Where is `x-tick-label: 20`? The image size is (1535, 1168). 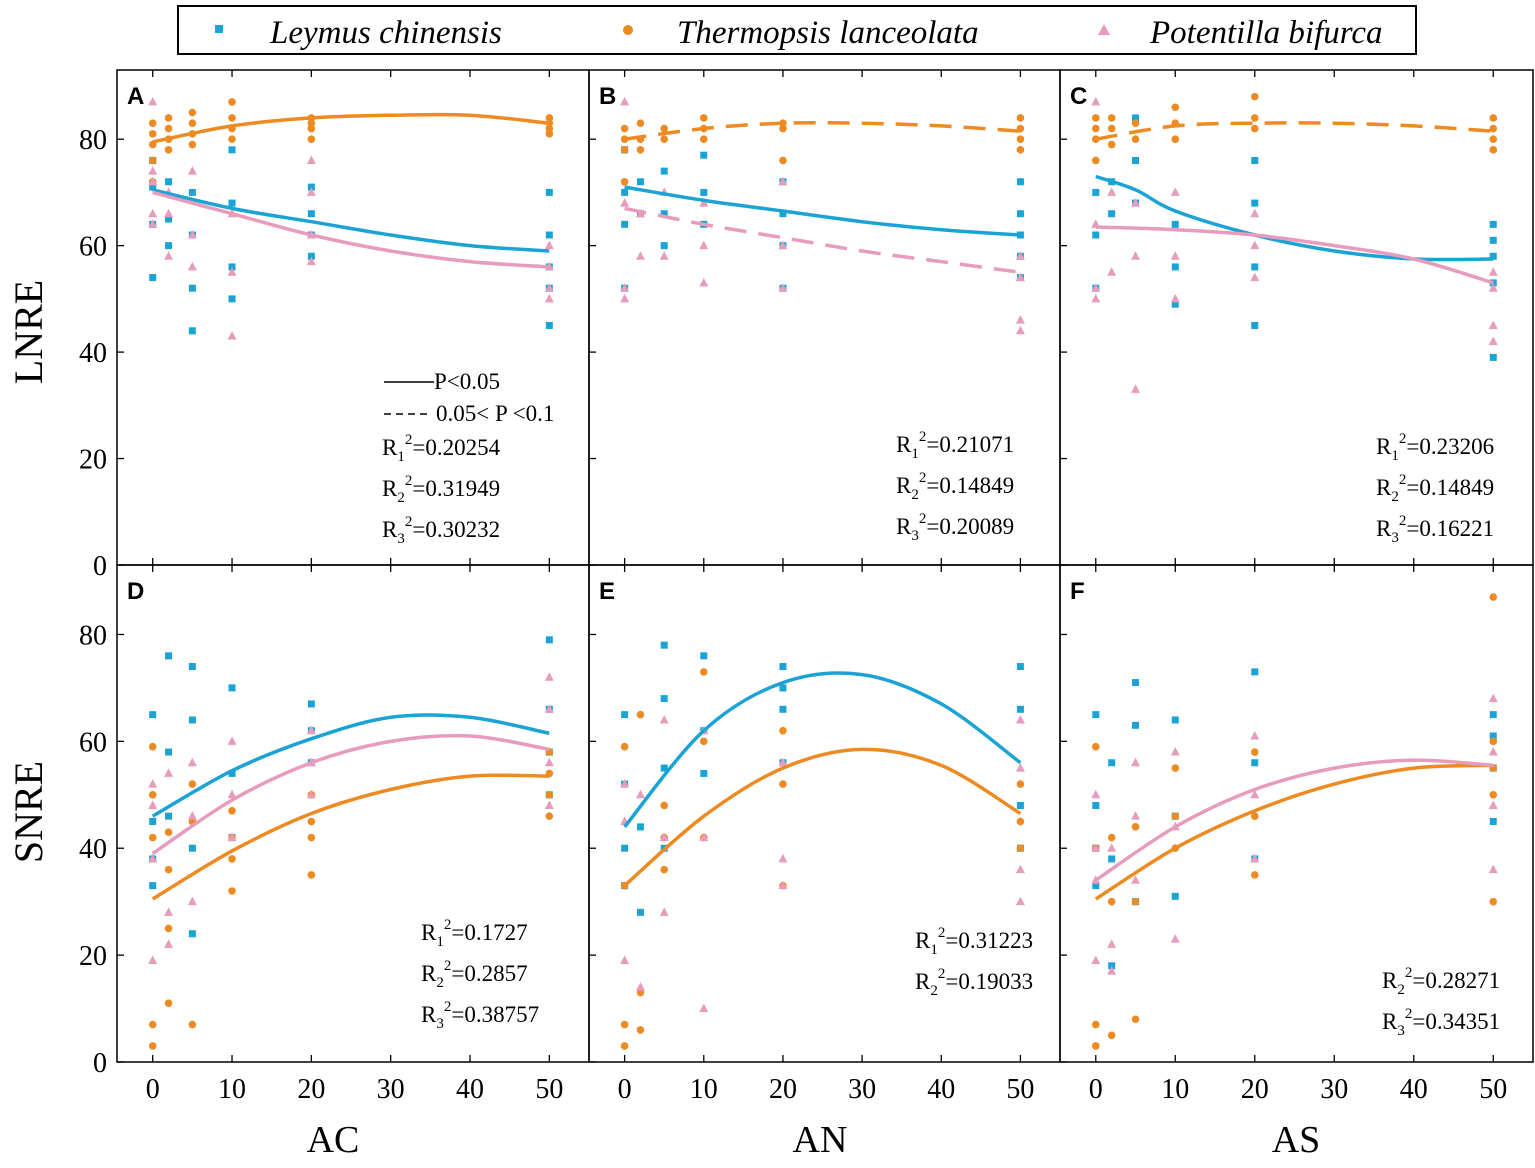
x-tick-label: 20 is located at coordinates (311, 1089).